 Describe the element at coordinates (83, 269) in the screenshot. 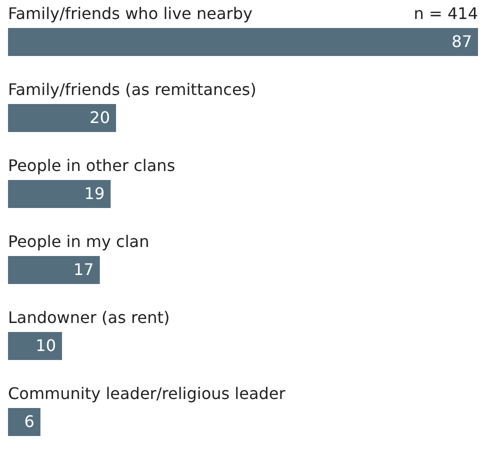

I see `data-label: 17` at that location.